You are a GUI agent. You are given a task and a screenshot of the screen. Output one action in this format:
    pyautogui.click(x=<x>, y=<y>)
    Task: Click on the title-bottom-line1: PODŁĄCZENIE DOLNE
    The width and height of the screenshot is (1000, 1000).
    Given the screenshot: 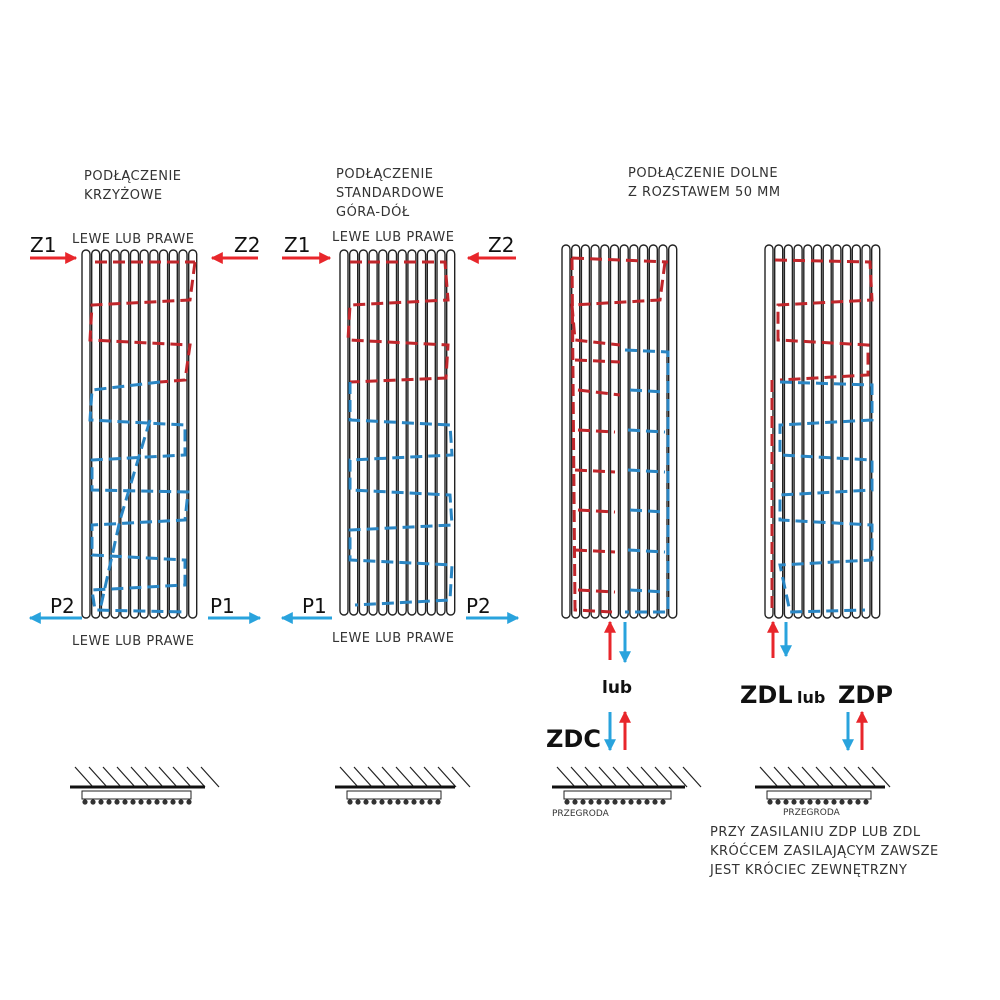 What is the action you would take?
    pyautogui.click(x=703, y=173)
    